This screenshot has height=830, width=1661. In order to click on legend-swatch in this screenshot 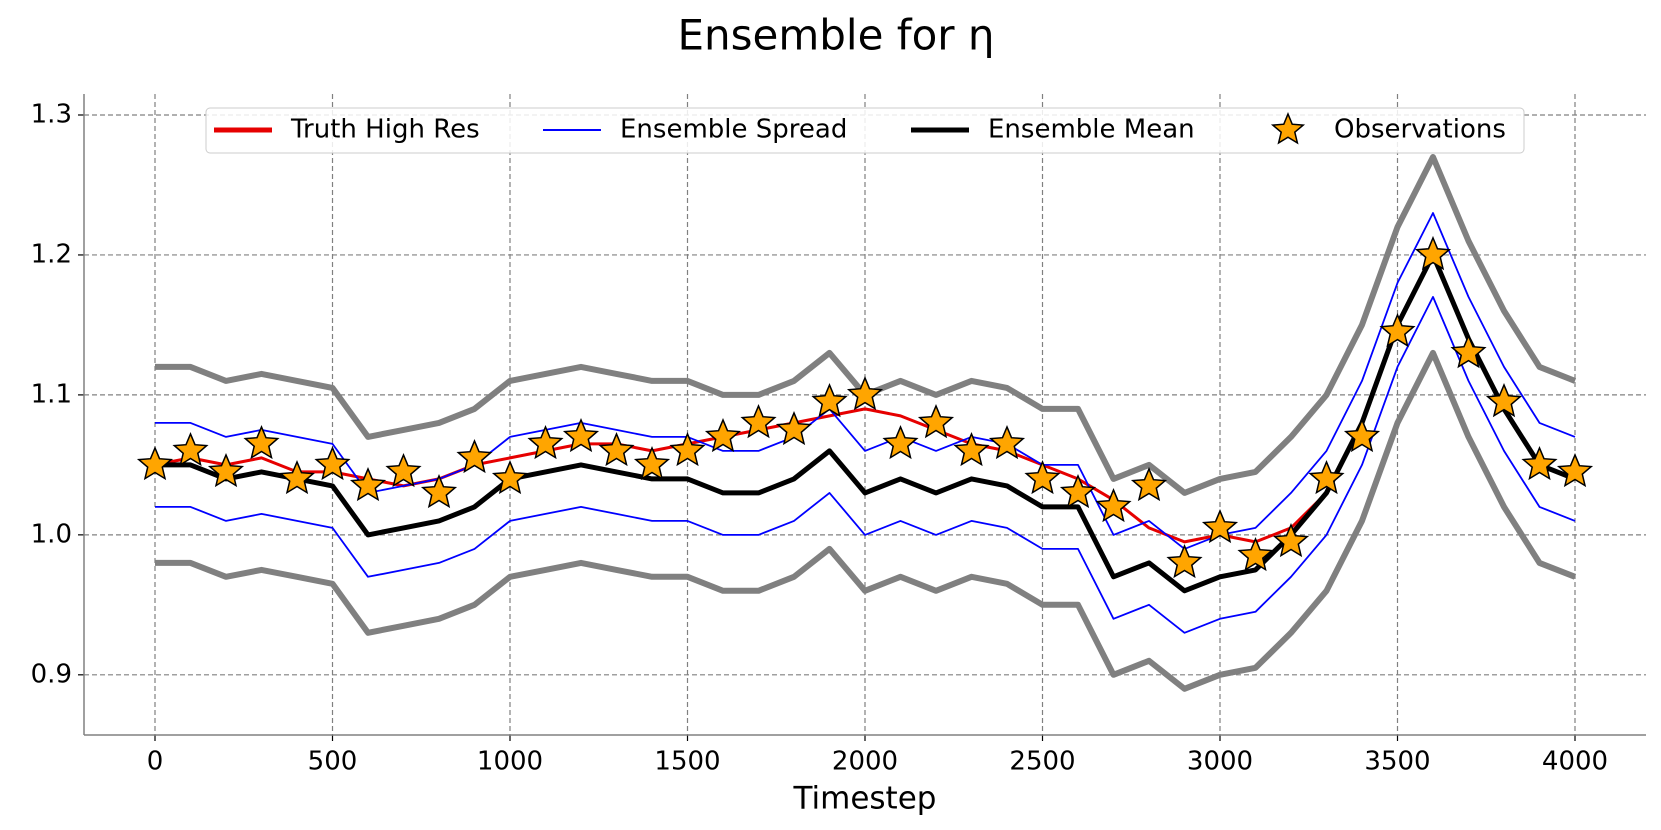, I will do `click(1288, 128)`.